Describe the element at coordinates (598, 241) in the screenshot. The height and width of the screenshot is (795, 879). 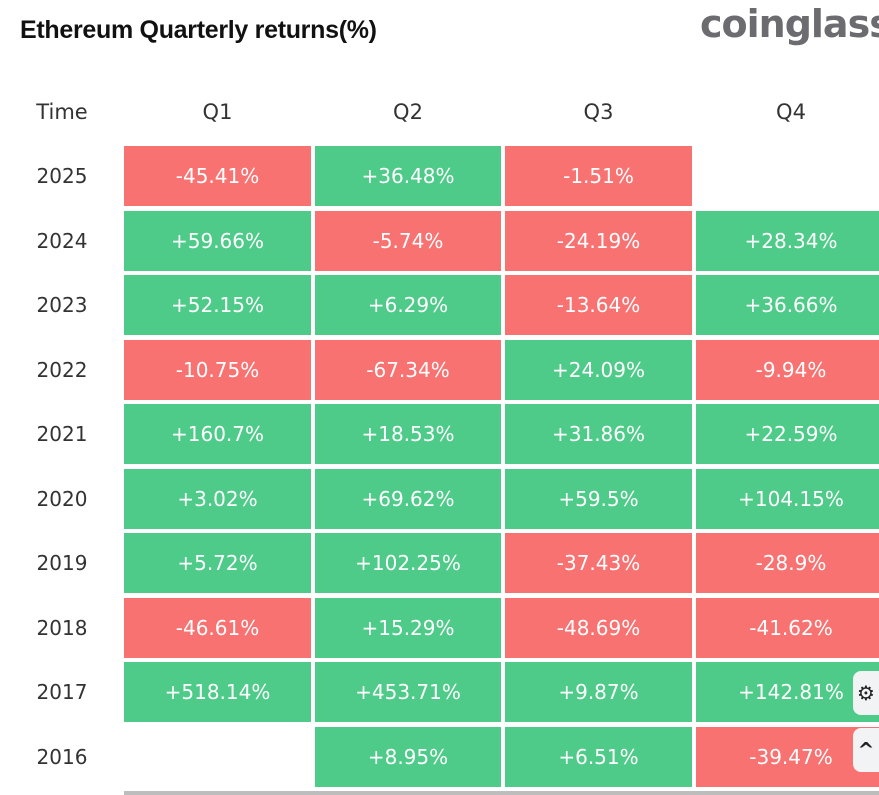
I see `return-cell: -24.19%` at that location.